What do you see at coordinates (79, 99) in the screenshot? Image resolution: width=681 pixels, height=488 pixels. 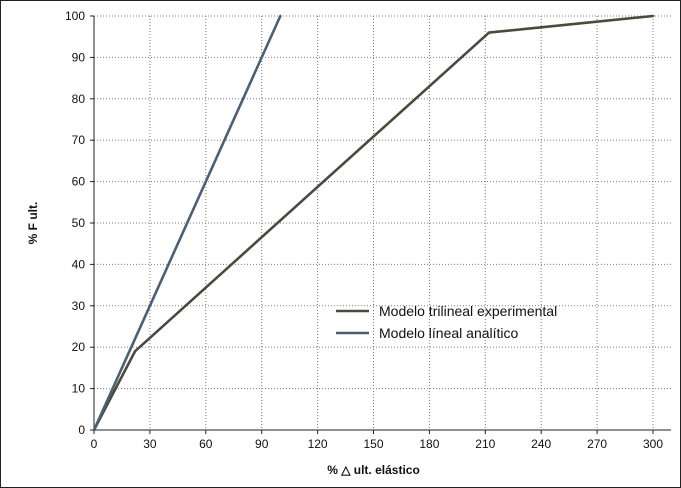 I see `y-tick-label: 80` at bounding box center [79, 99].